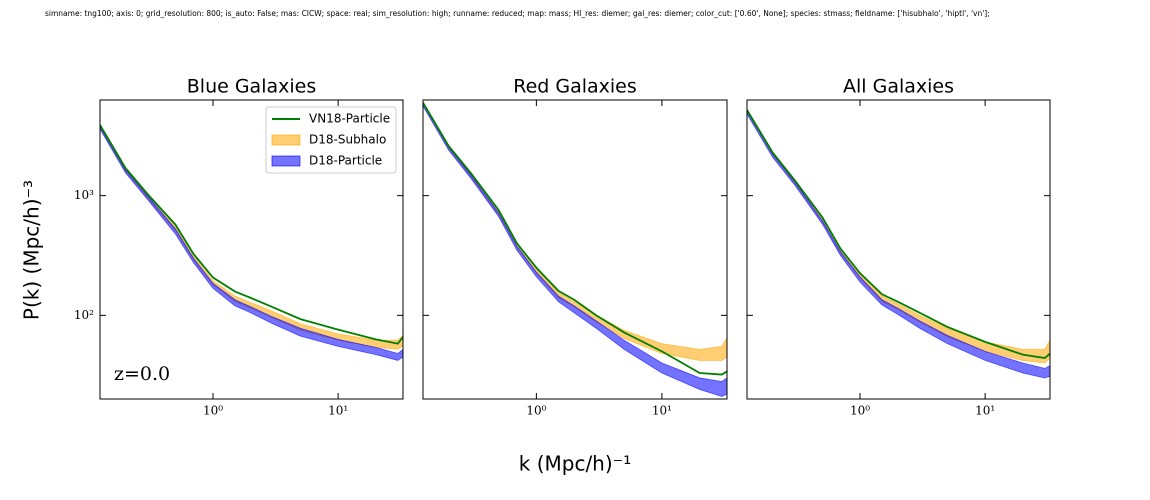 The image size is (1150, 500). Describe the element at coordinates (347, 140) in the screenshot. I see `legend-label: D18-Subhalo` at that location.